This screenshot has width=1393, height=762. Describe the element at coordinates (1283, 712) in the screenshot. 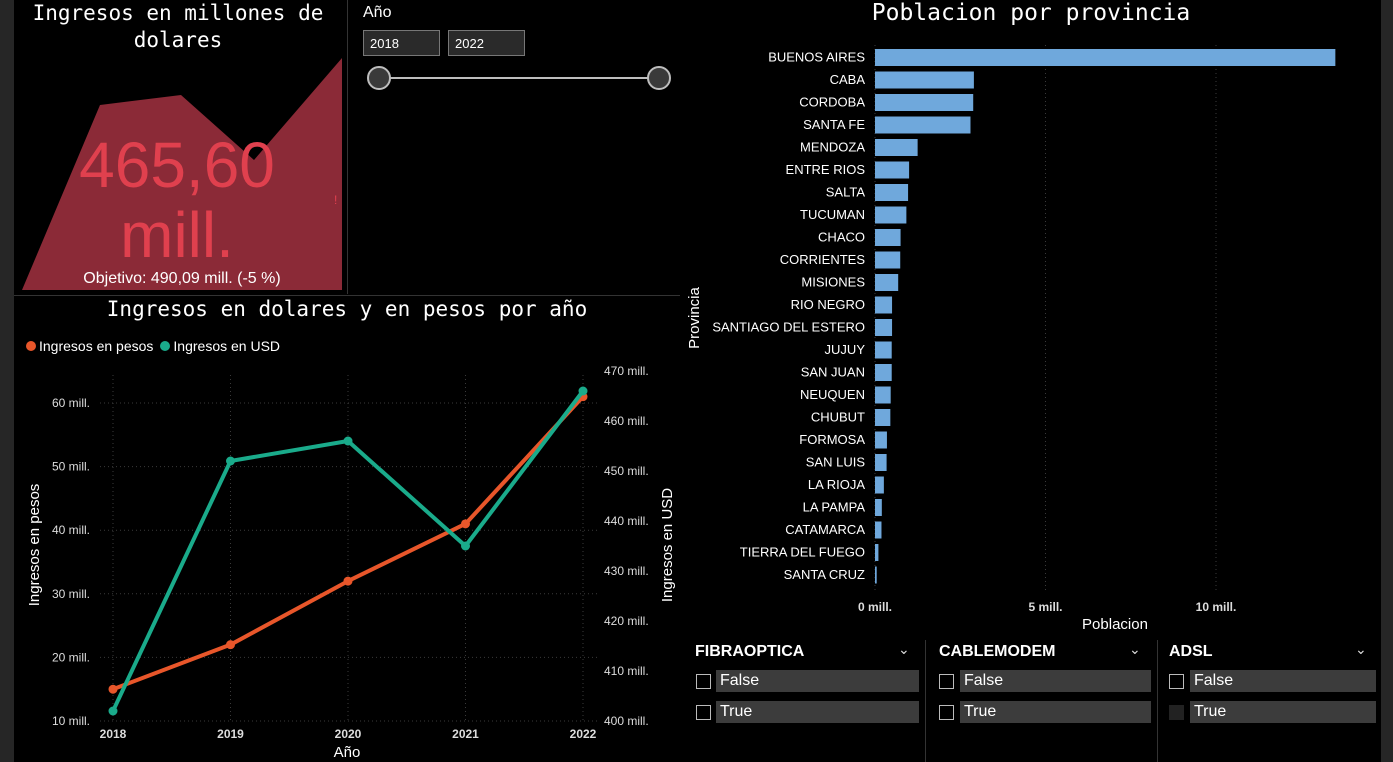

I see `option-adsl-true: True` at that location.